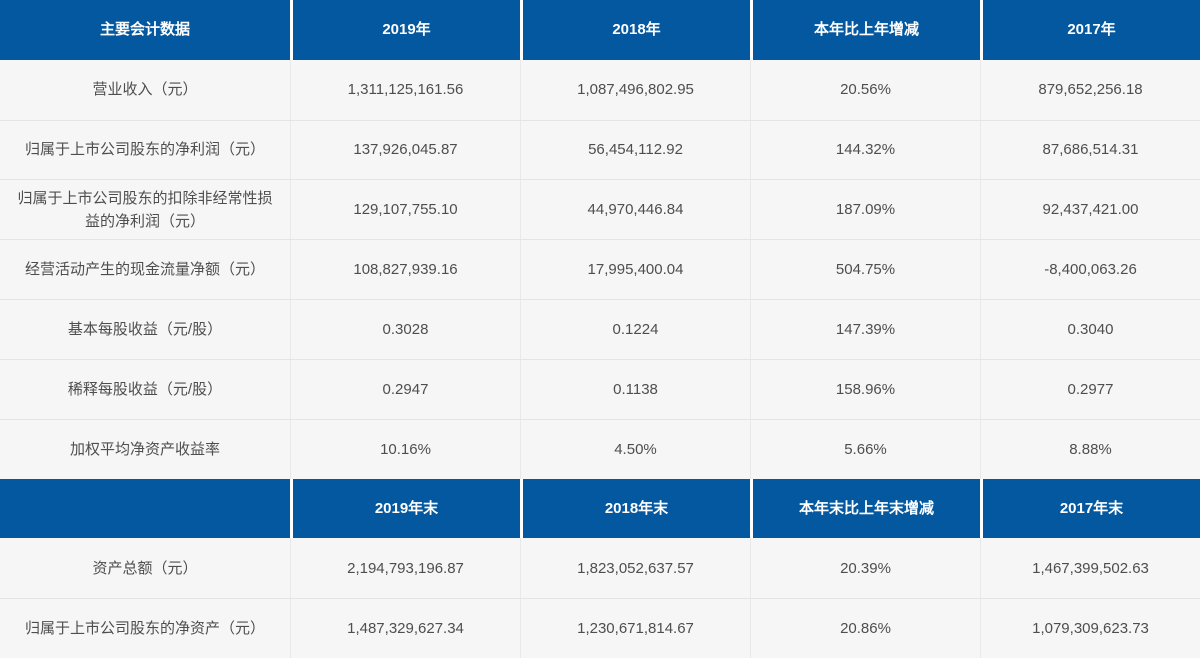 The width and height of the screenshot is (1200, 658). I want to click on header-cell-main-indicators: 主要会计数据, so click(145, 30).